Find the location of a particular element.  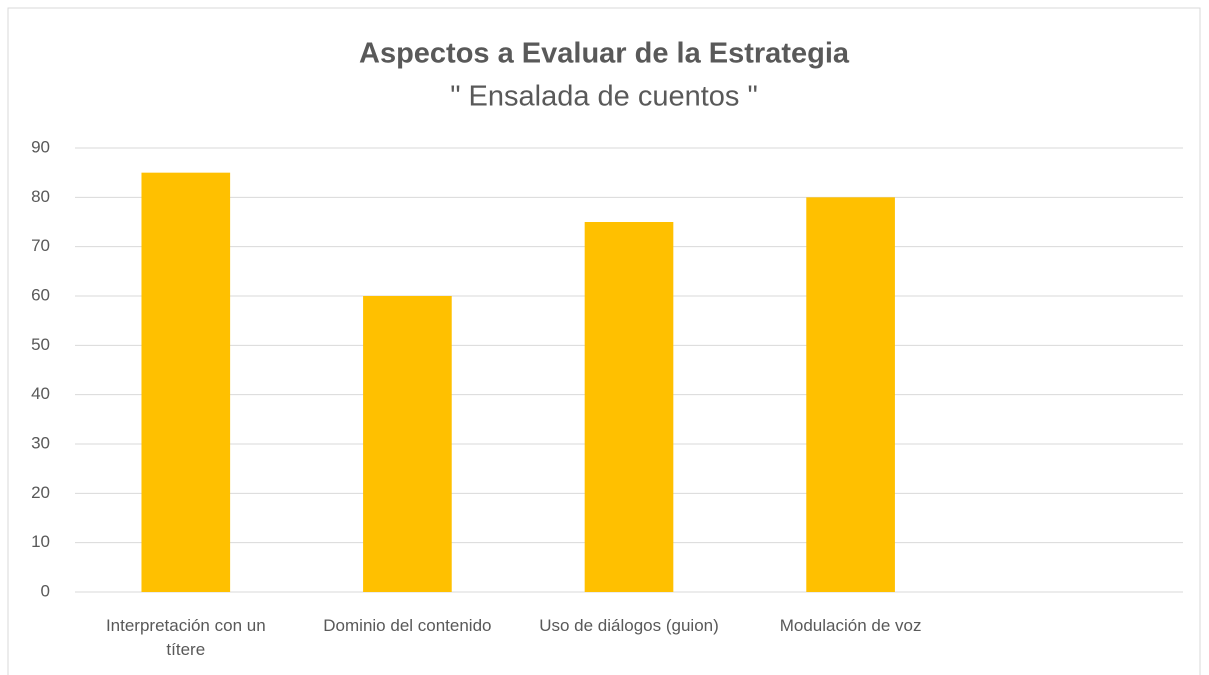

chart-subtitle: " Ensalada de cuentos " is located at coordinates (604, 97).